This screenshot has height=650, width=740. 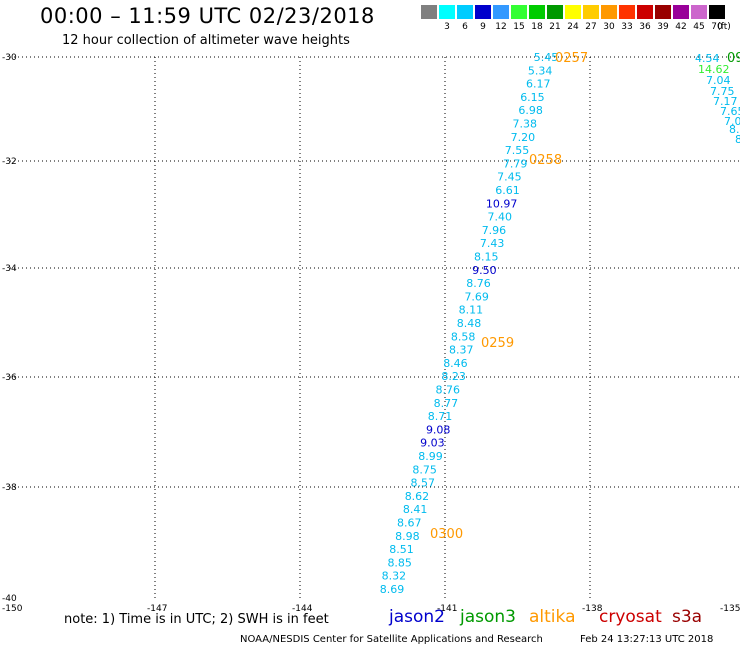 What do you see at coordinates (717, 27) in the screenshot?
I see `legend-label: 70` at bounding box center [717, 27].